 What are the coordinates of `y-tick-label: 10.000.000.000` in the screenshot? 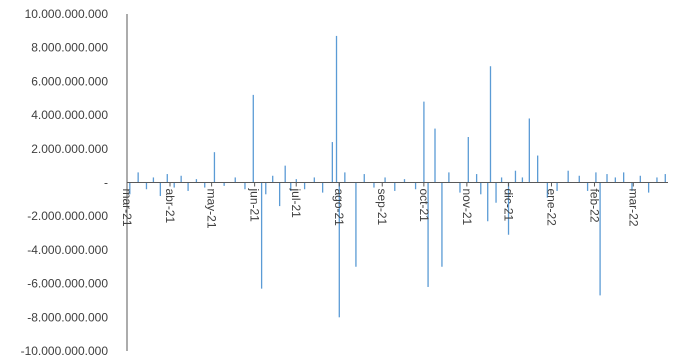 It's located at (67, 14).